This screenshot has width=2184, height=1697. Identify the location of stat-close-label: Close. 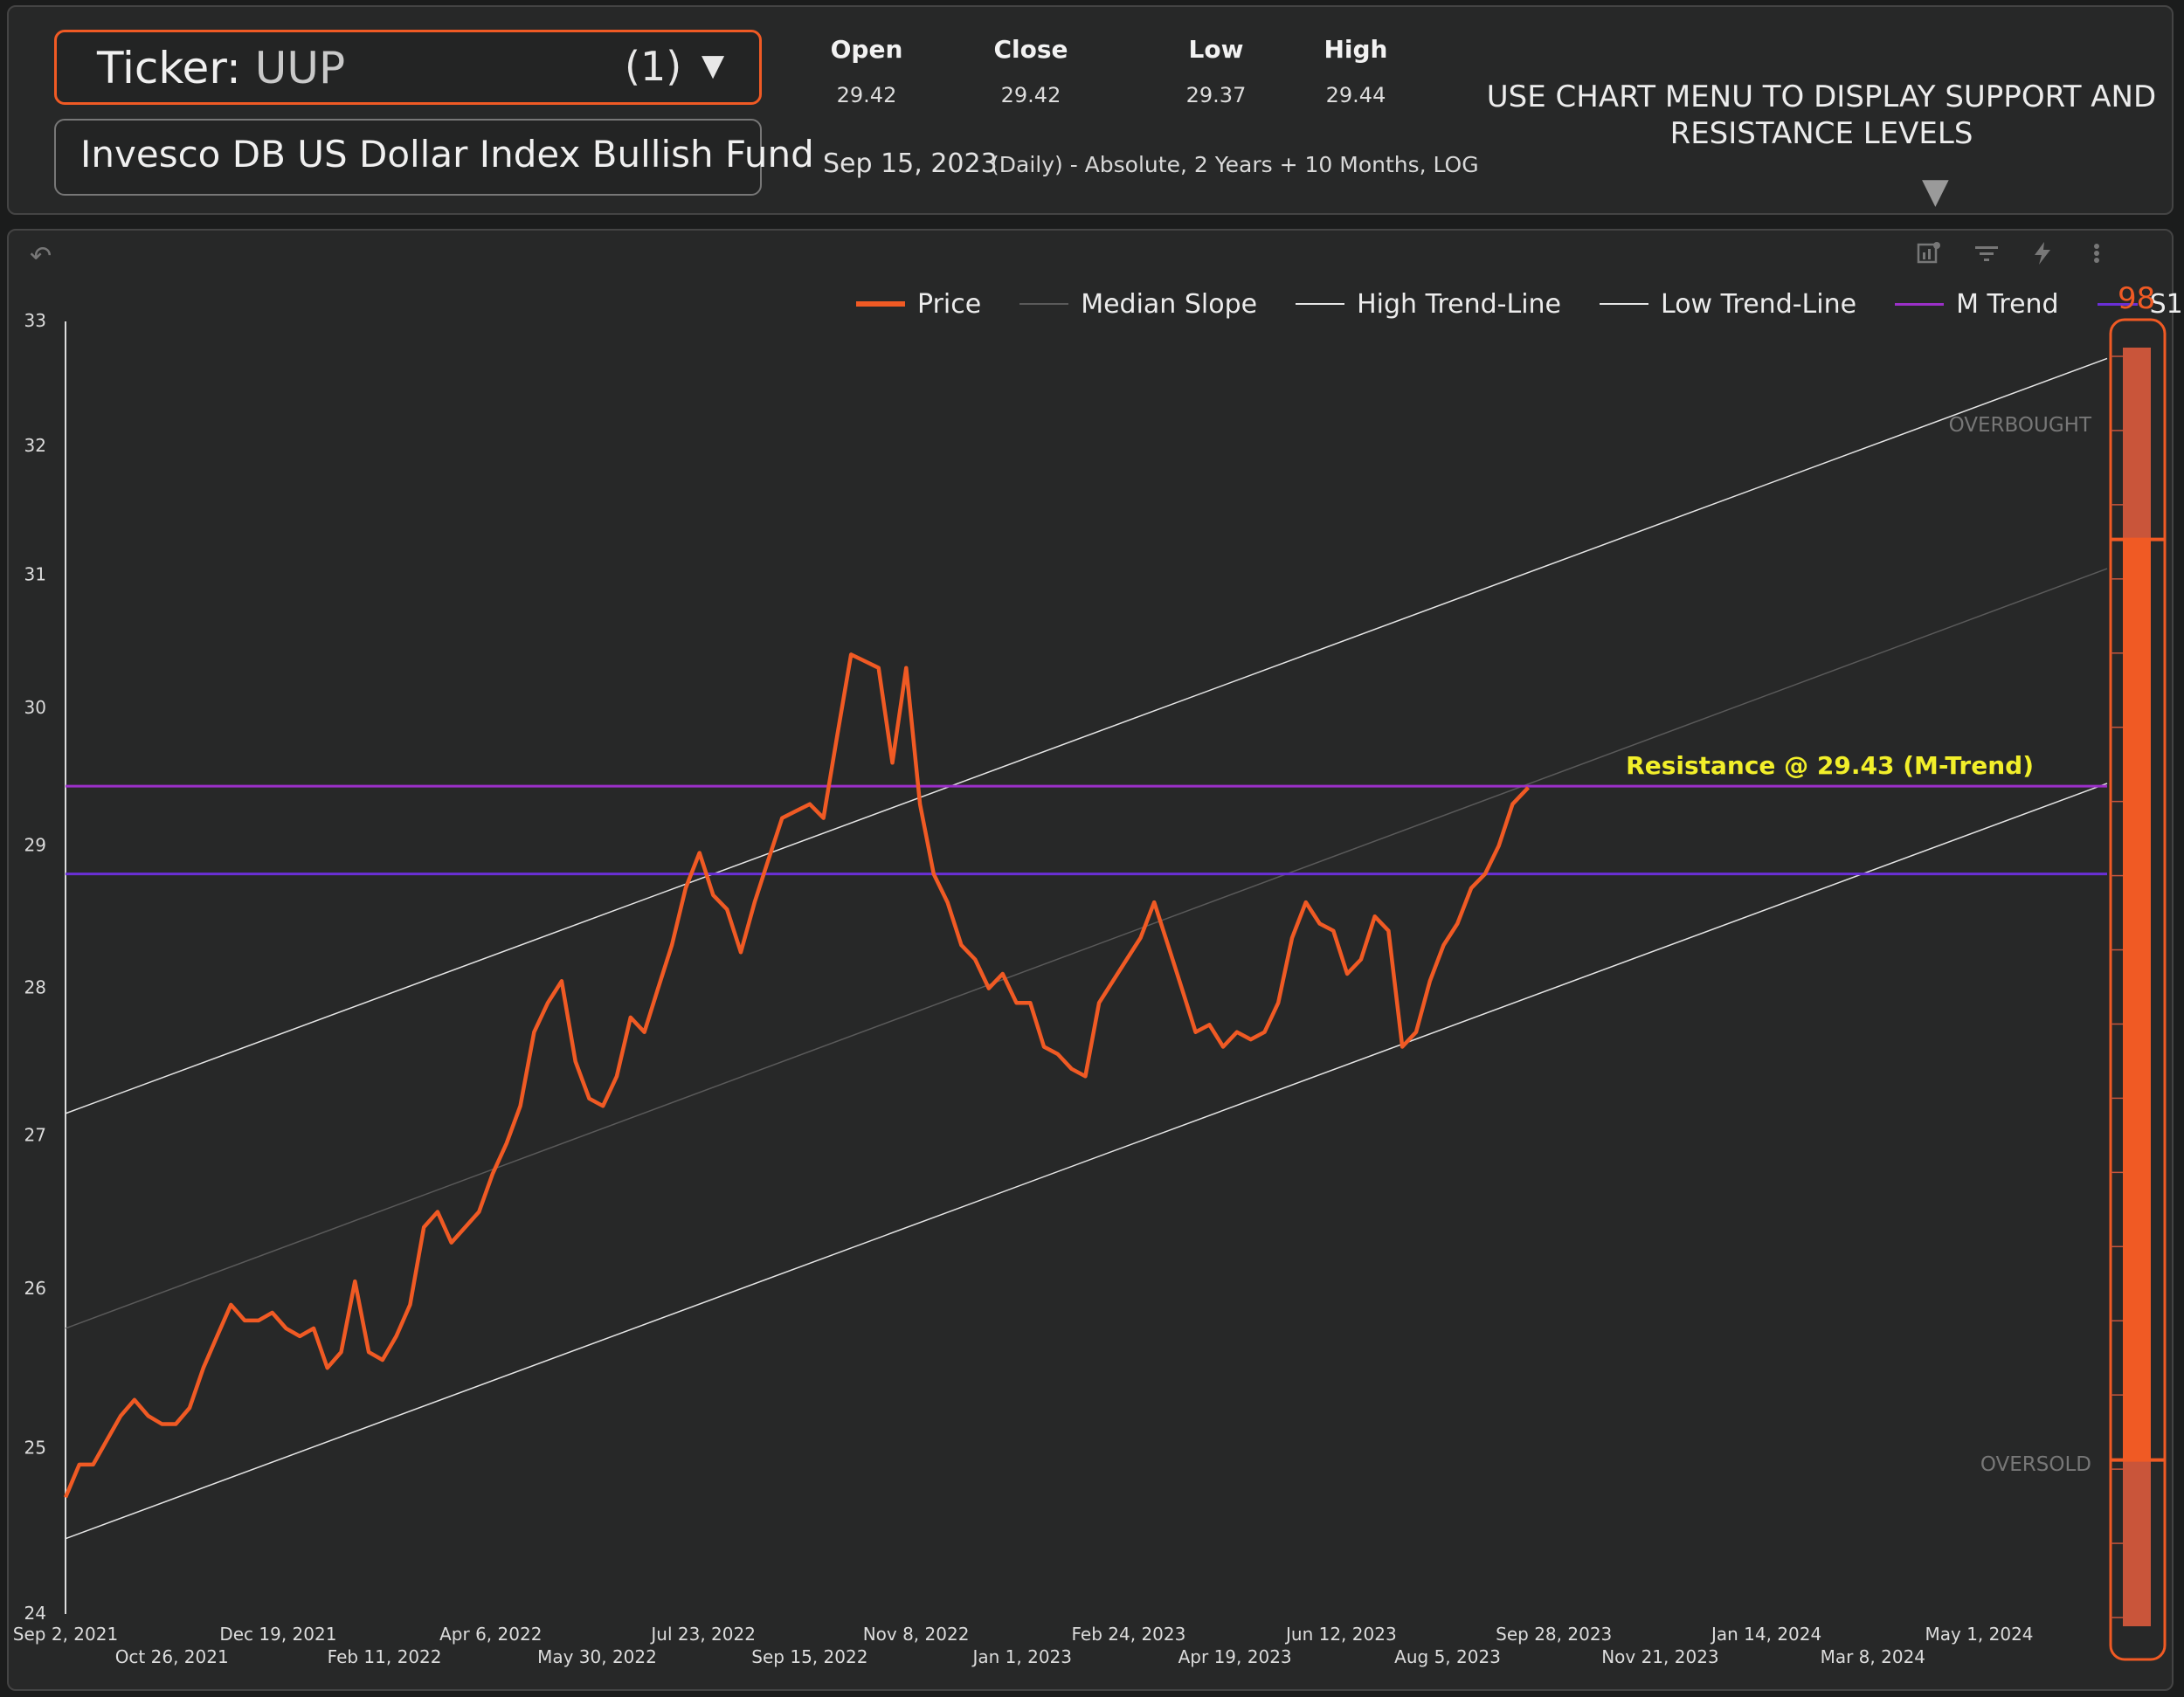
(1030, 49).